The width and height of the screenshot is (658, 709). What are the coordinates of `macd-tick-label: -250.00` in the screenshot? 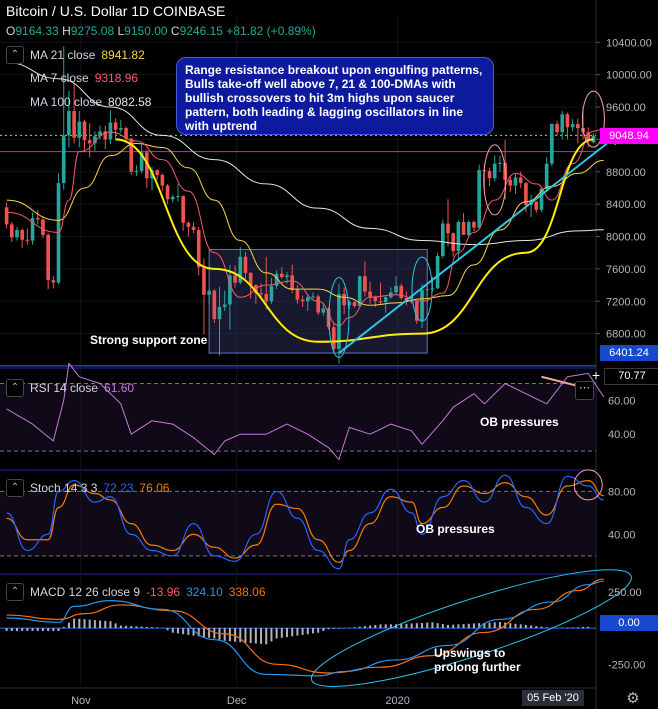 It's located at (626, 665).